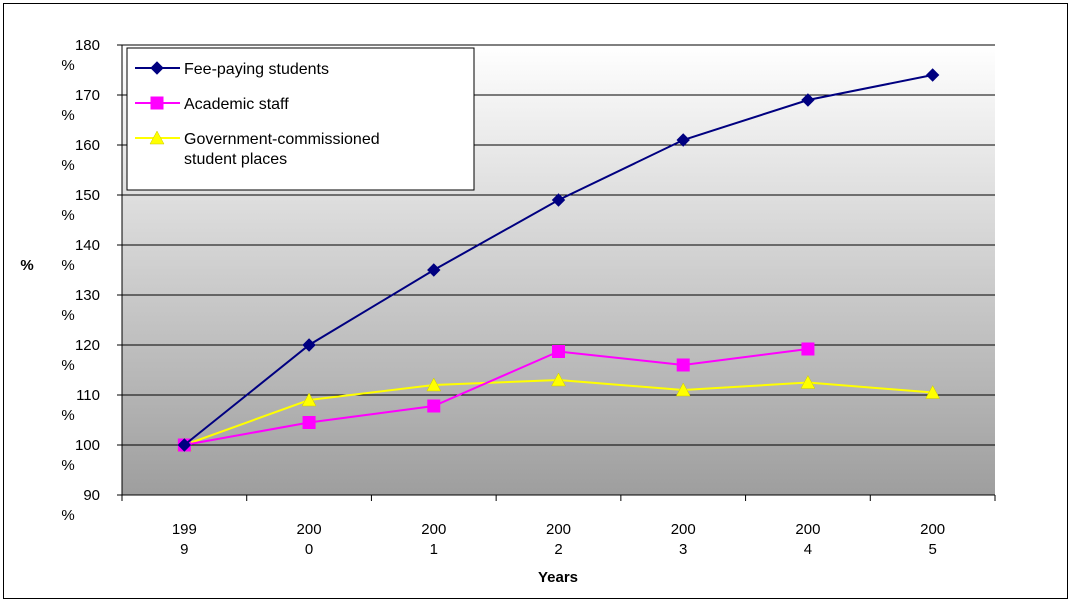 This screenshot has width=1072, height=603. I want to click on x-axis-label: Years, so click(558, 577).